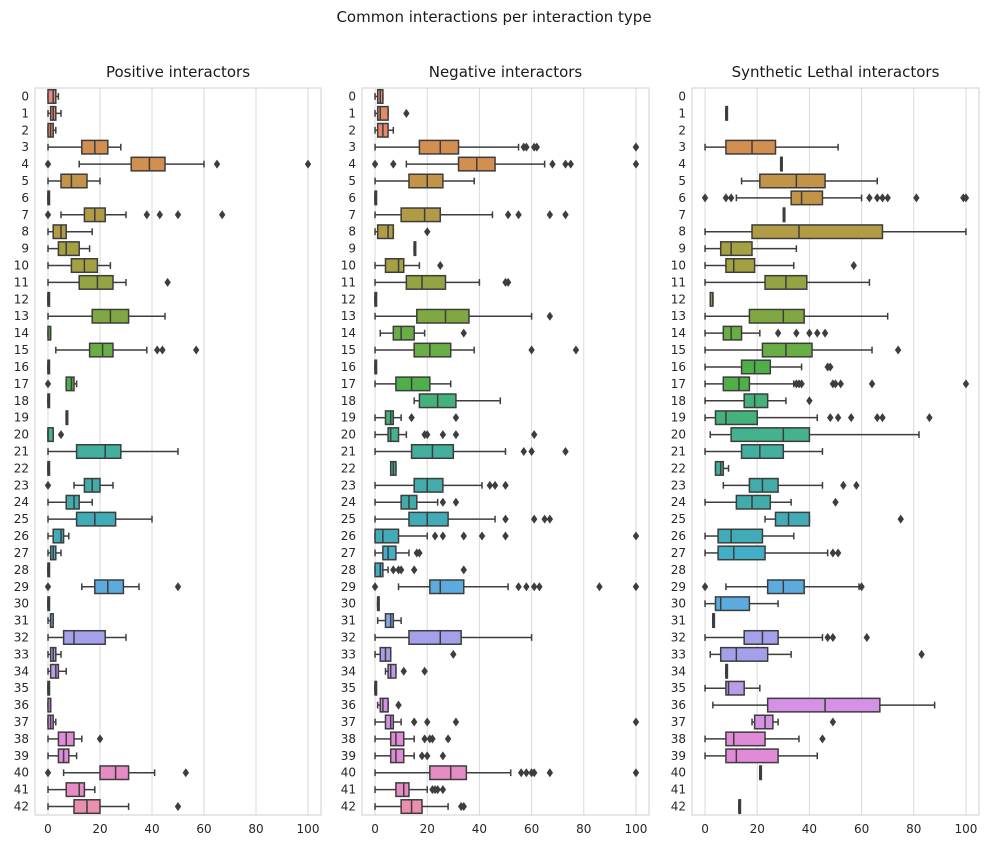 The image size is (989, 844). I want to click on x-tick-label-20: 20, so click(427, 829).